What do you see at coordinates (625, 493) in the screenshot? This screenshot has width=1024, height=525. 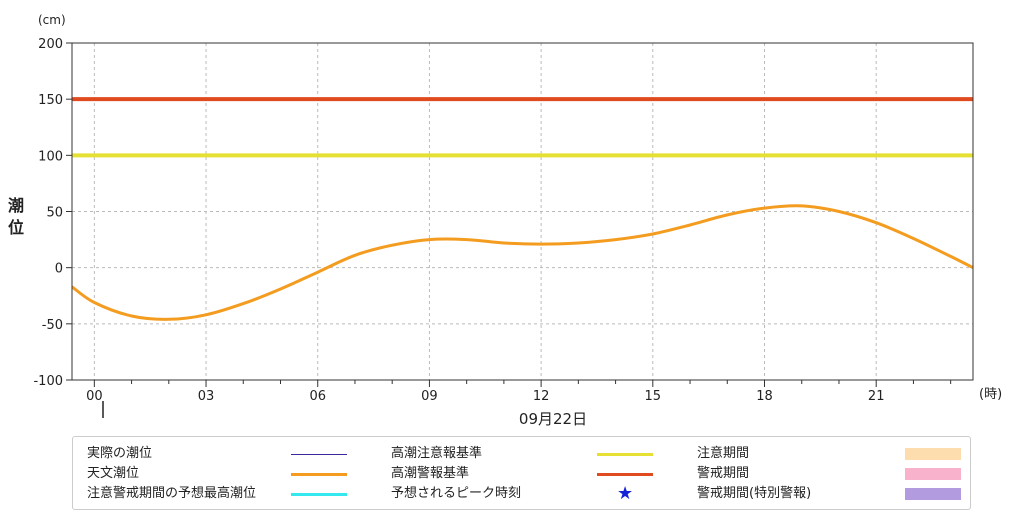 I see `star-icon: ★` at bounding box center [625, 493].